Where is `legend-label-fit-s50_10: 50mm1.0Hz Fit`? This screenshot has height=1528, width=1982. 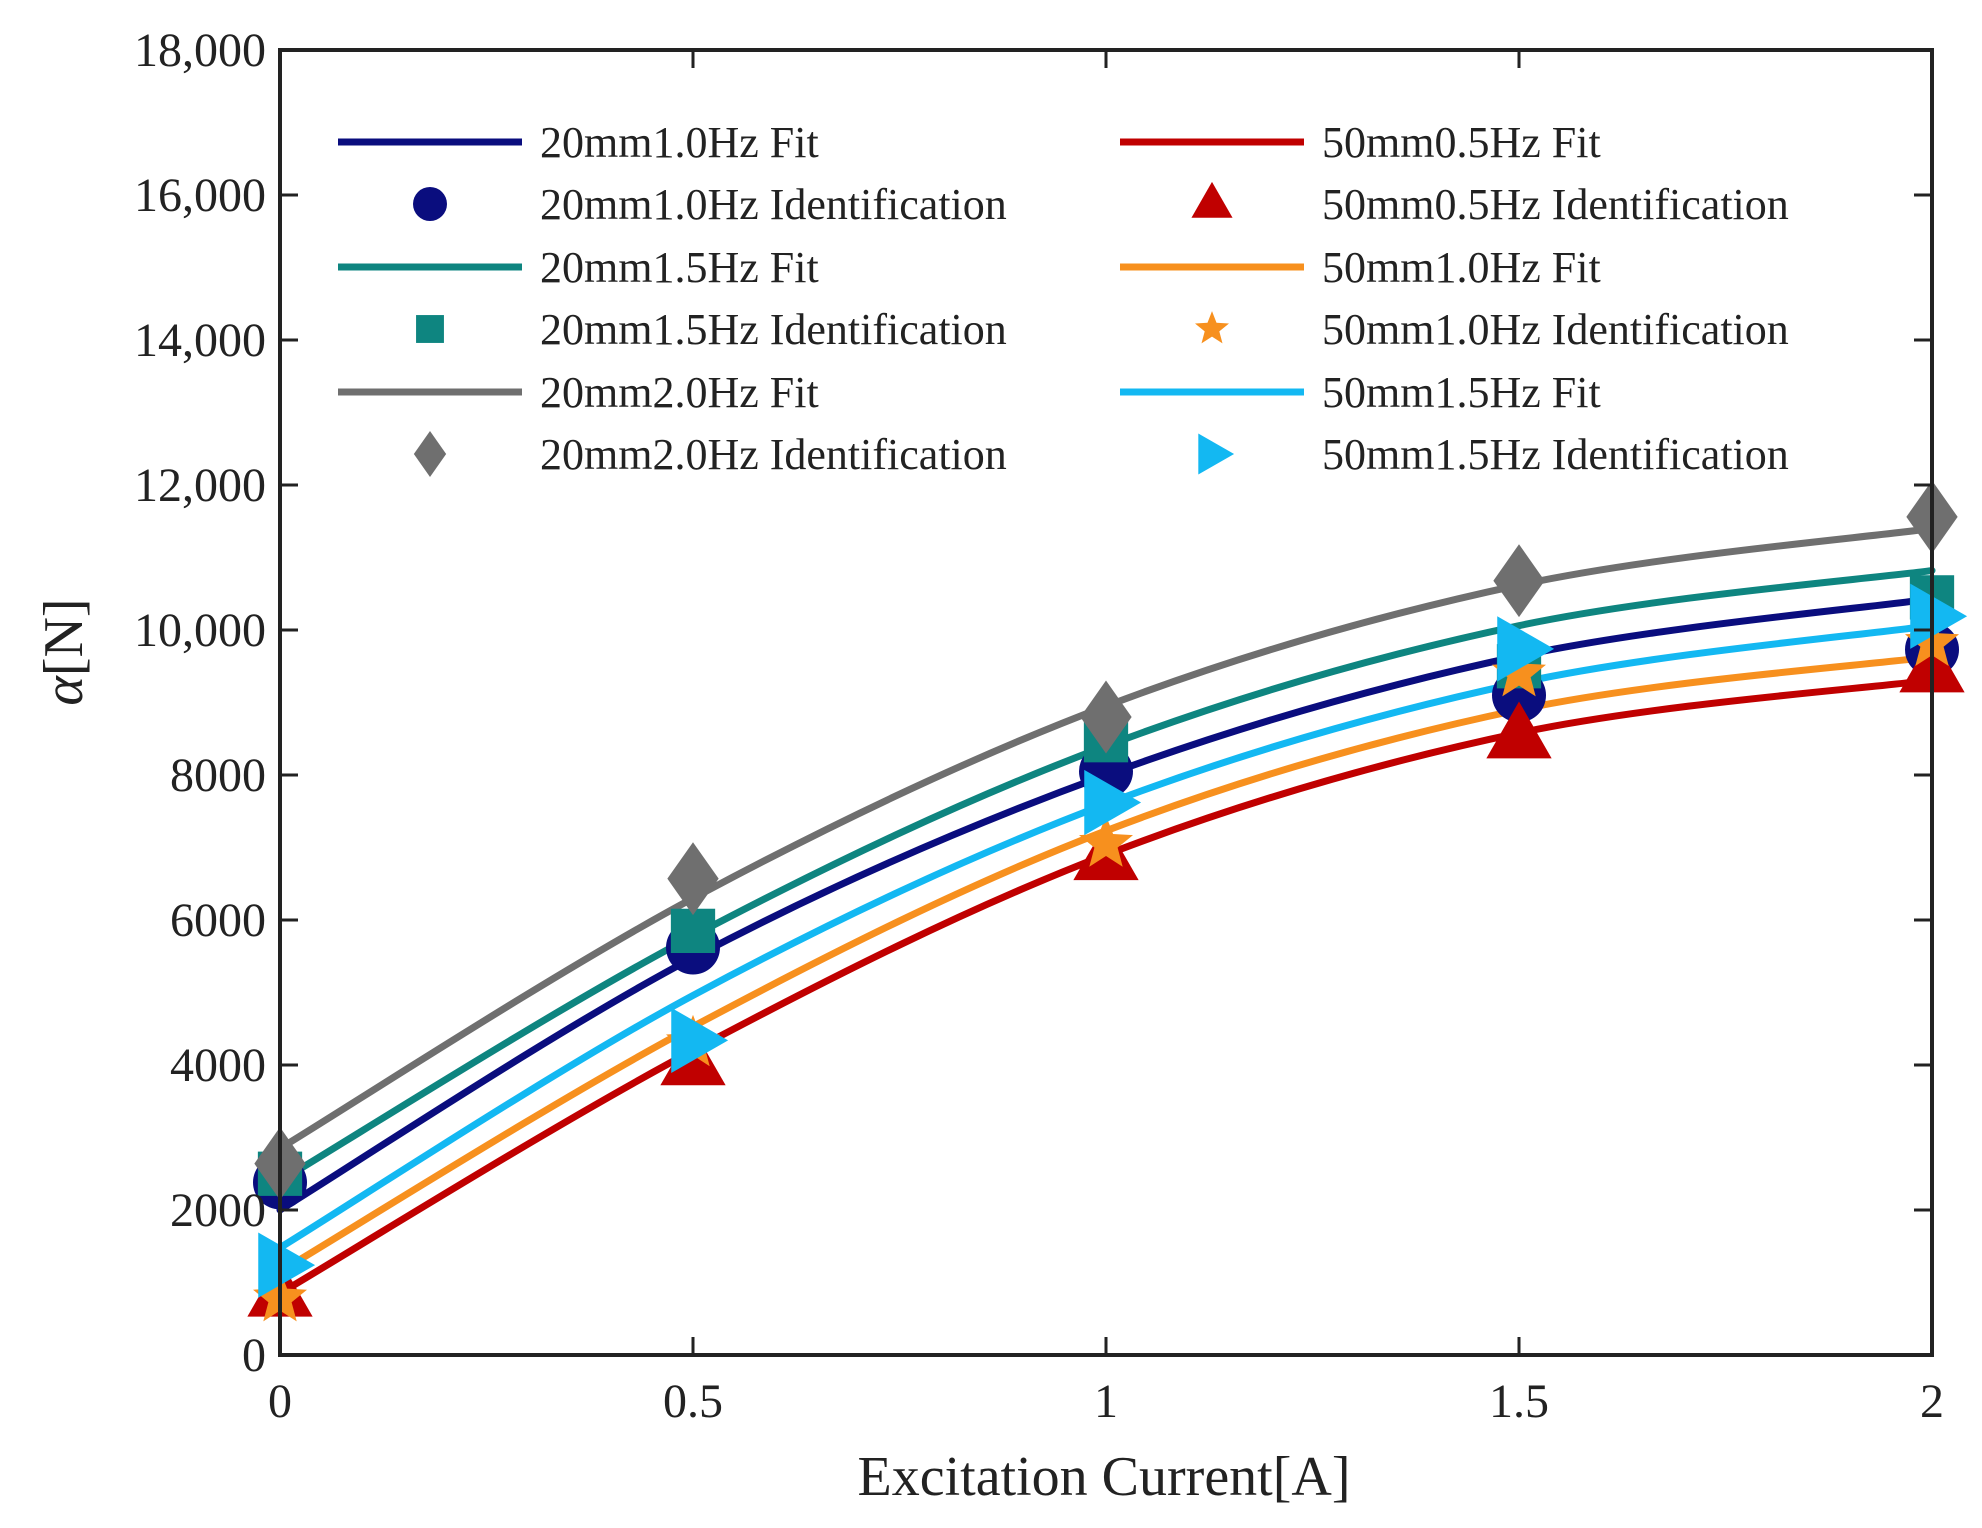
legend-label-fit-s50_10: 50mm1.0Hz Fit is located at coordinates (1461, 267).